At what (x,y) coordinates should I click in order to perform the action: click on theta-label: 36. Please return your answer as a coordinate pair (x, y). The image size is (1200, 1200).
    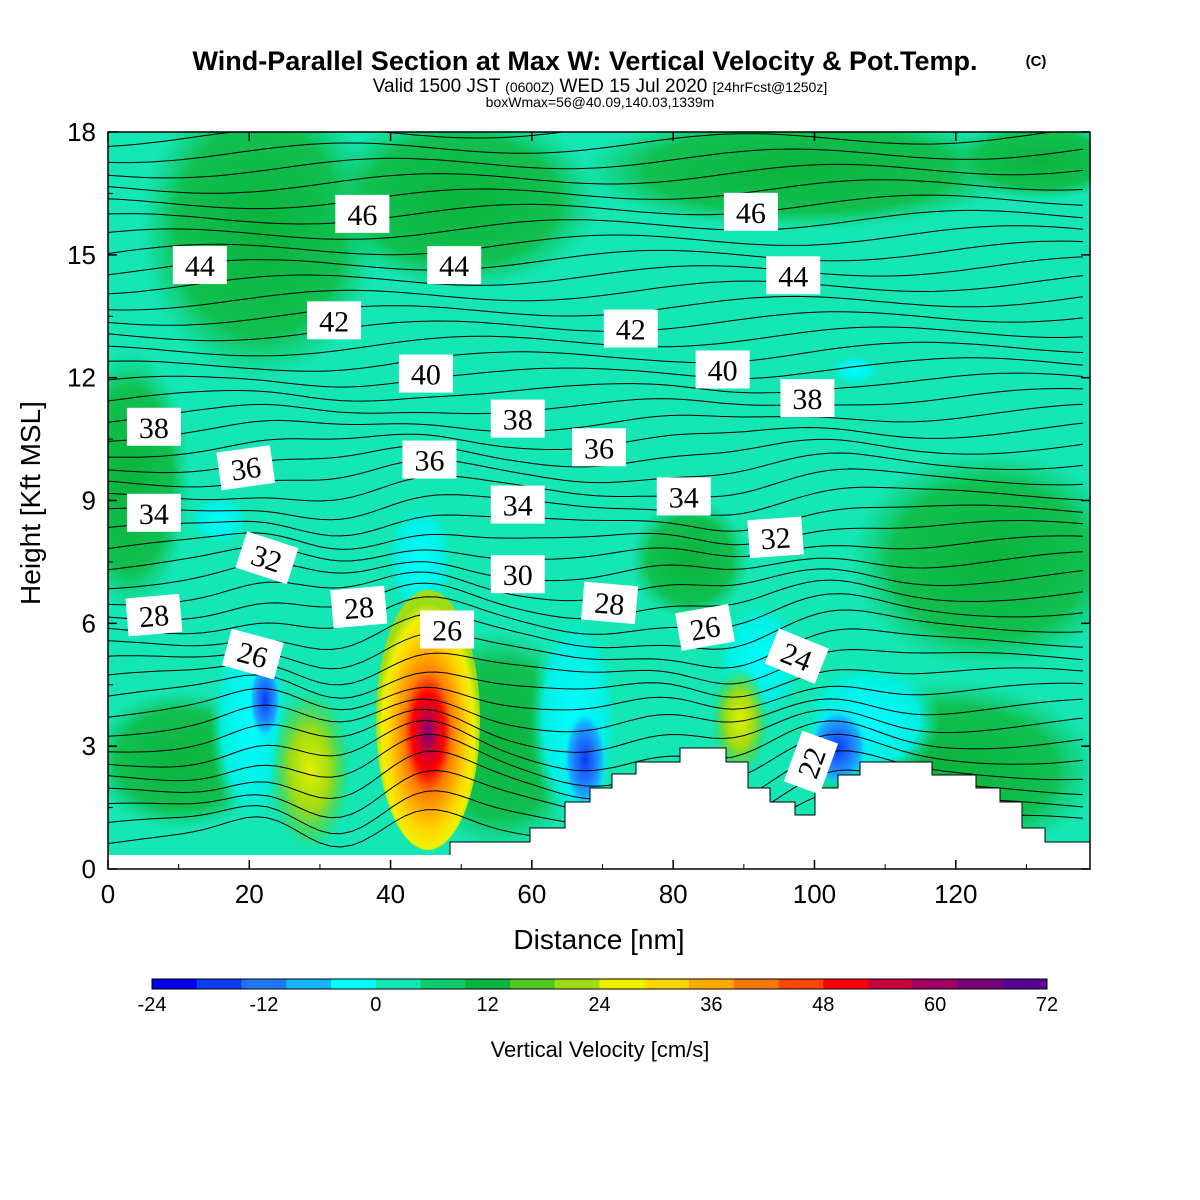
    Looking at the image, I should click on (599, 447).